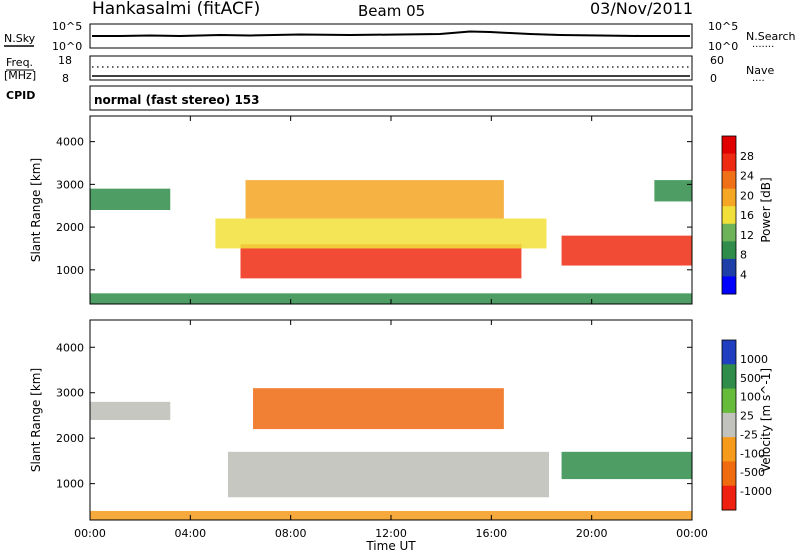 Image resolution: width=800 pixels, height=558 pixels. What do you see at coordinates (391, 11) in the screenshot?
I see `beam-title: Beam 05` at bounding box center [391, 11].